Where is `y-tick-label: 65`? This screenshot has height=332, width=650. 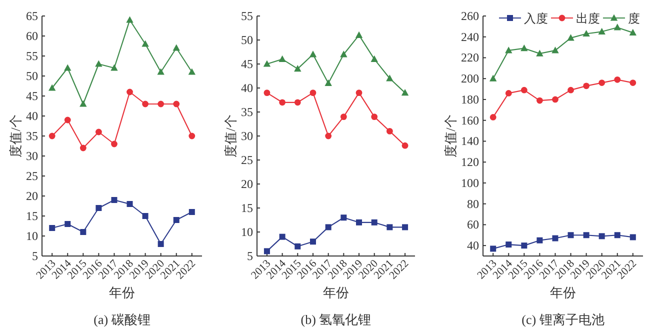
y-tick-label: 65 is located at coordinates (32, 16).